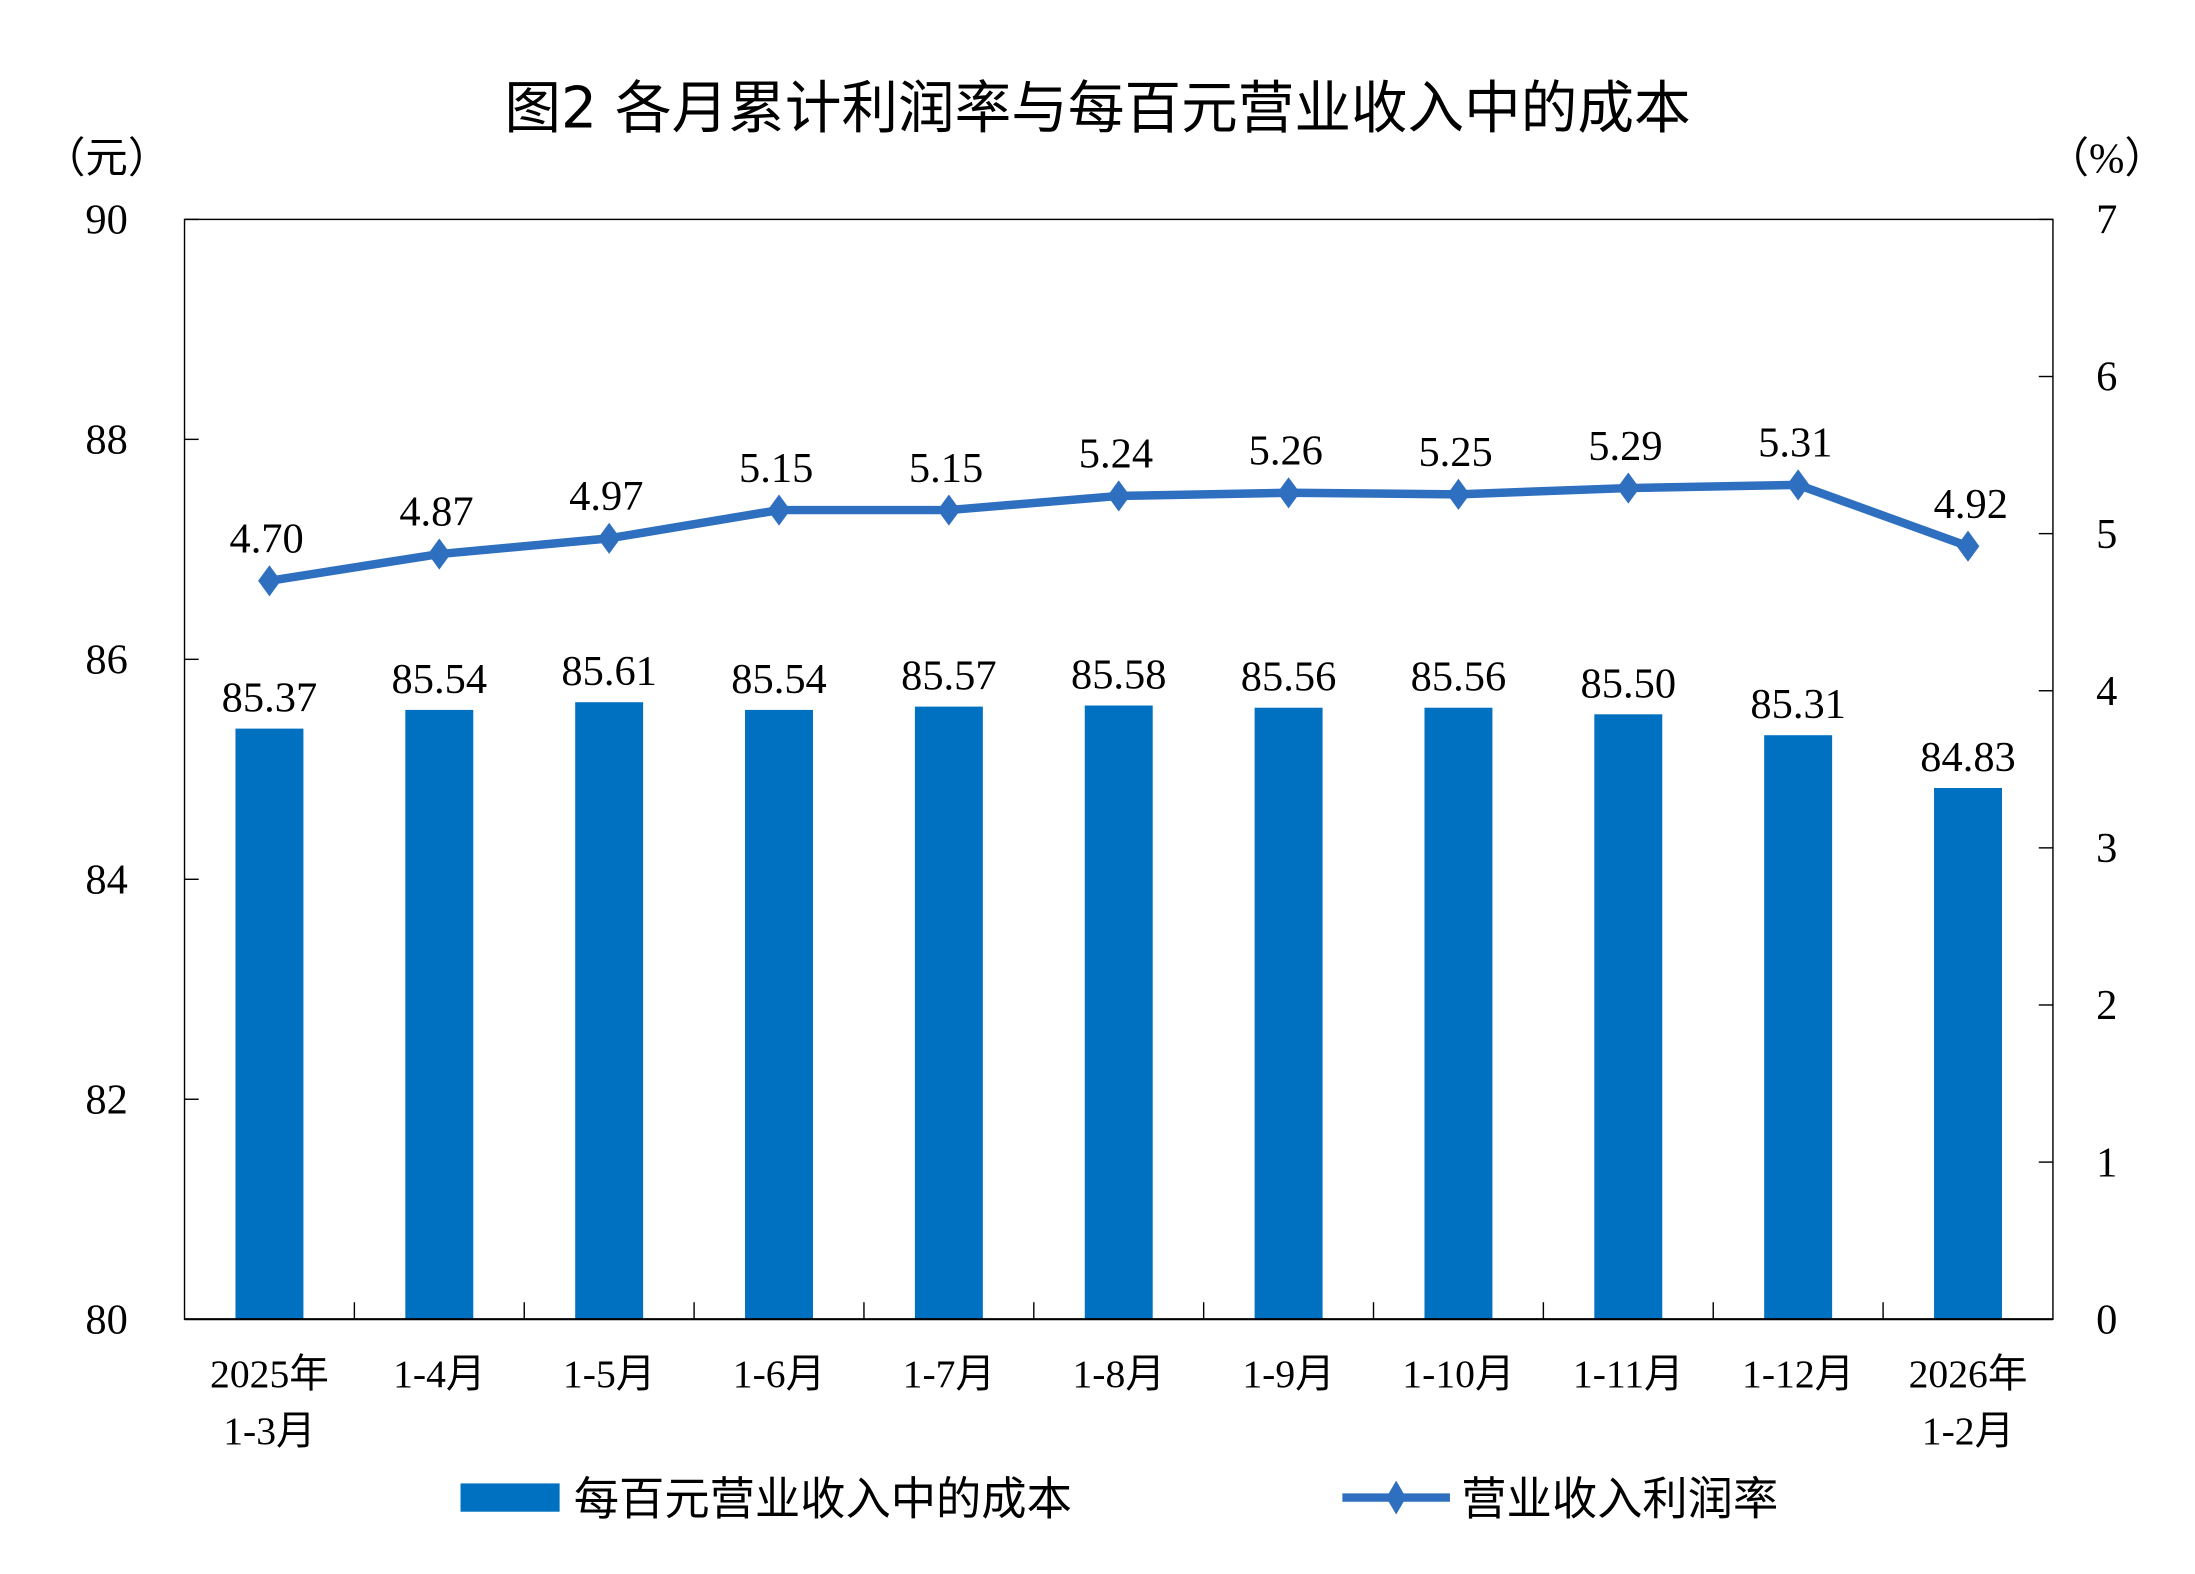 Image resolution: width=2195 pixels, height=1574 pixels. I want to click on x-tick-label: 1-2月, so click(1968, 1431).